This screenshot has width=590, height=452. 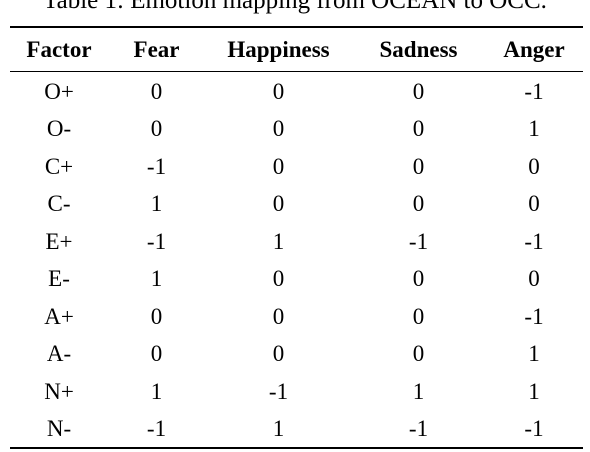 I want to click on factor-cell: A+, so click(x=59, y=316).